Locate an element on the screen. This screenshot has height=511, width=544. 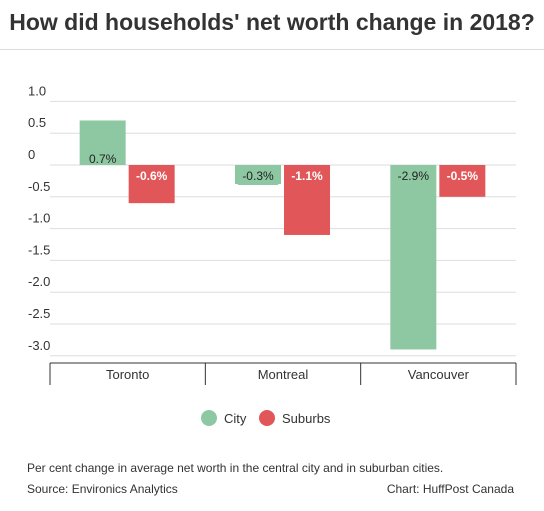
data-label-suburbs-vancouver: -0.5% is located at coordinates (463, 176).